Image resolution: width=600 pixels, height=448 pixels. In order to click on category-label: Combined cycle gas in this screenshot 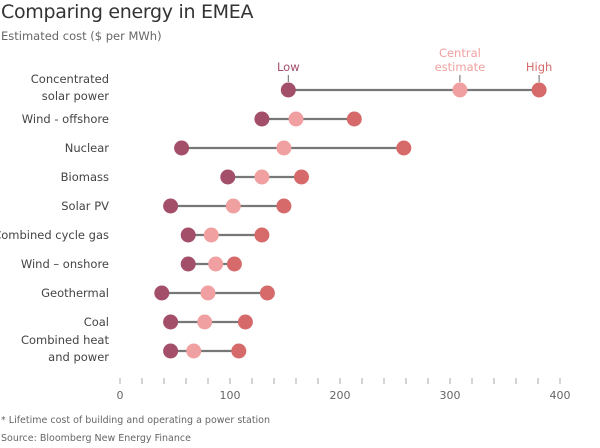, I will do `click(54, 235)`.